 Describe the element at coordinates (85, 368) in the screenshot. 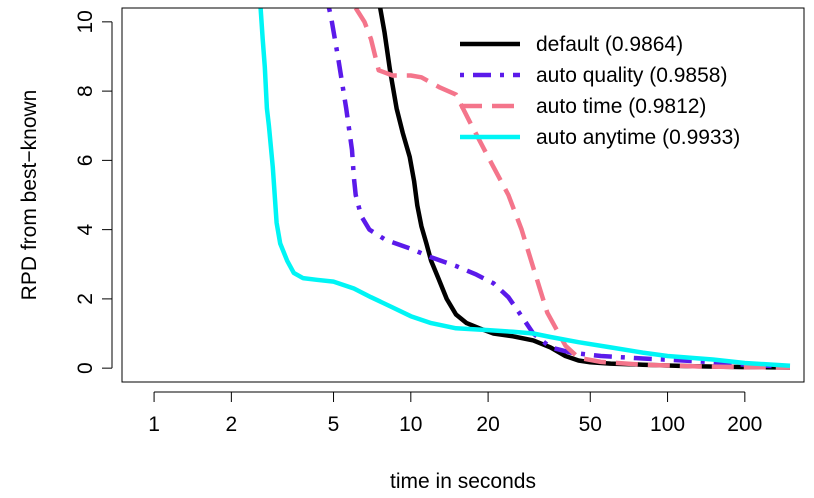

I see `y-tick-label: 0` at that location.